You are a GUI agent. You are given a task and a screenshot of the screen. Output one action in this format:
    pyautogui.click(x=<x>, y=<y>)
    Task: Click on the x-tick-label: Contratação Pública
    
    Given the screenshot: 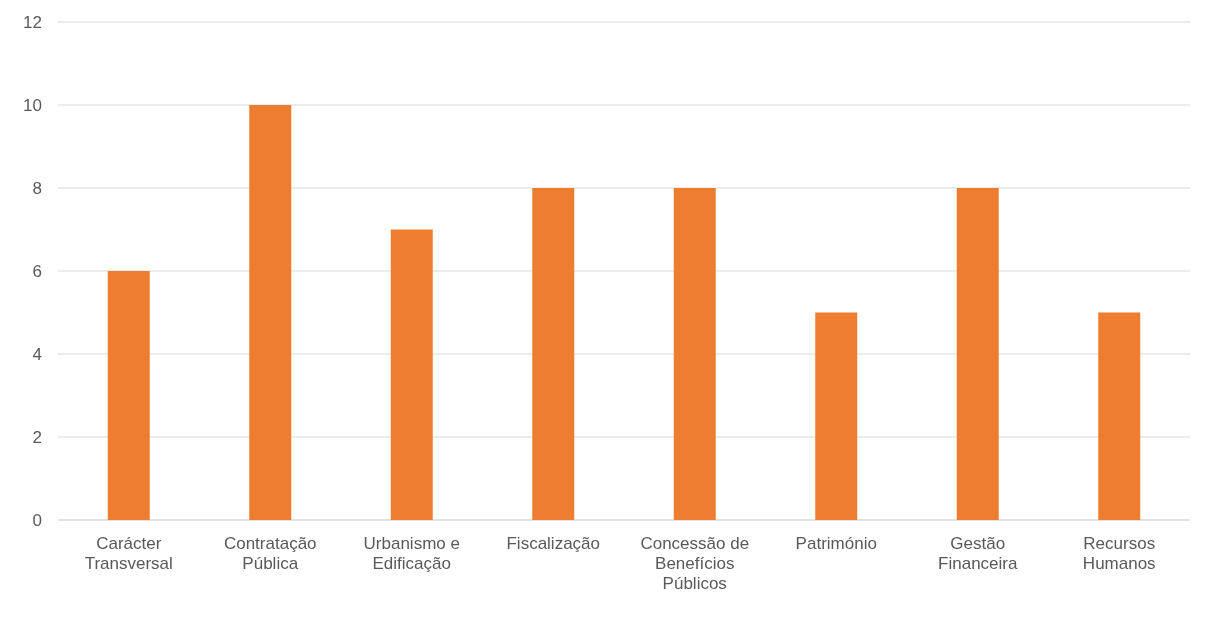 What is the action you would take?
    pyautogui.click(x=270, y=553)
    